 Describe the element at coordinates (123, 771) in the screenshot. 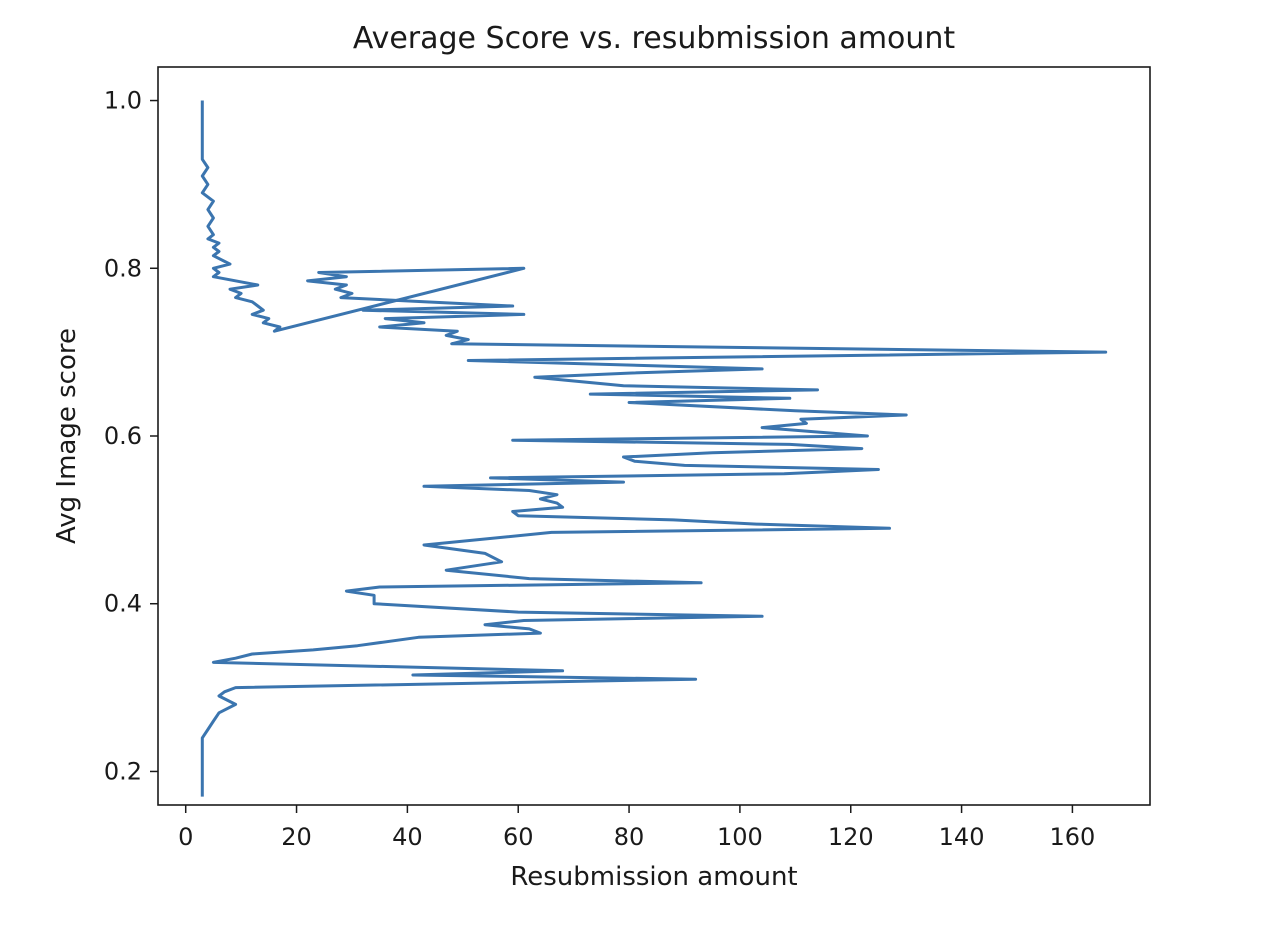

I see `y-tick-label: 0.2` at that location.